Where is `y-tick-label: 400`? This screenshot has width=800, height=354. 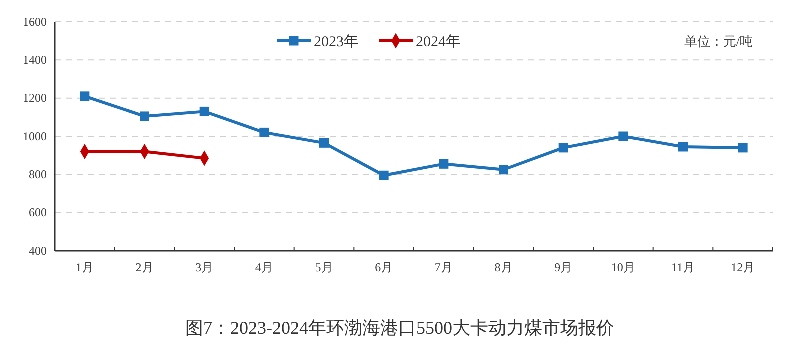
y-tick-label: 400 is located at coordinates (38, 251).